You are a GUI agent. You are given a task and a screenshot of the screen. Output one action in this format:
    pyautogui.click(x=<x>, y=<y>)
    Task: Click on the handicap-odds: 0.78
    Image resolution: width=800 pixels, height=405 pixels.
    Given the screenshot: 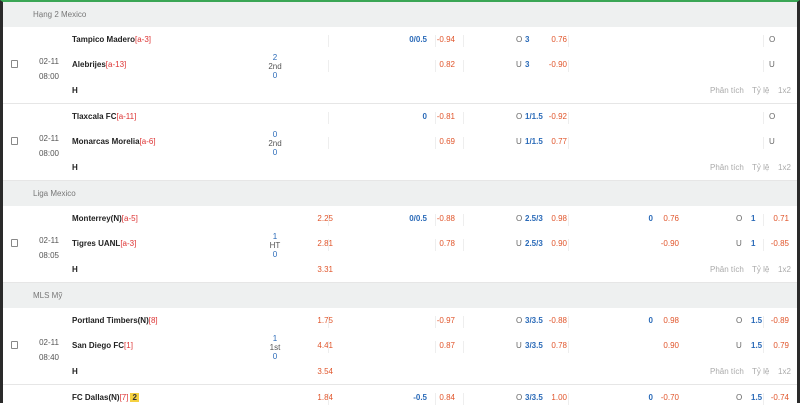 What is the action you would take?
    pyautogui.click(x=447, y=243)
    